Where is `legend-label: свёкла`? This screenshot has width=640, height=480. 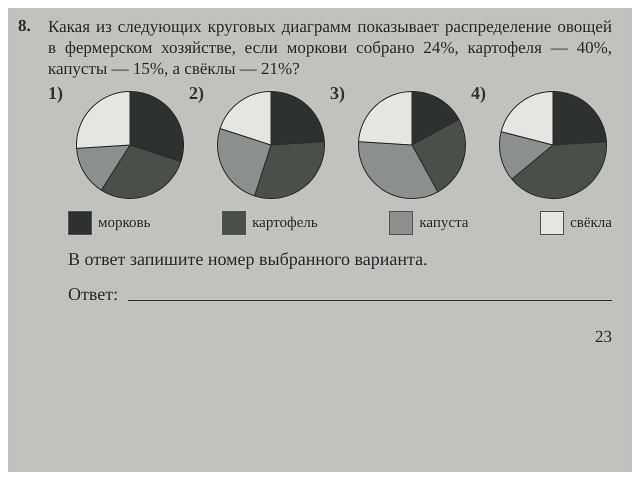
legend-label: свёкла is located at coordinates (591, 223).